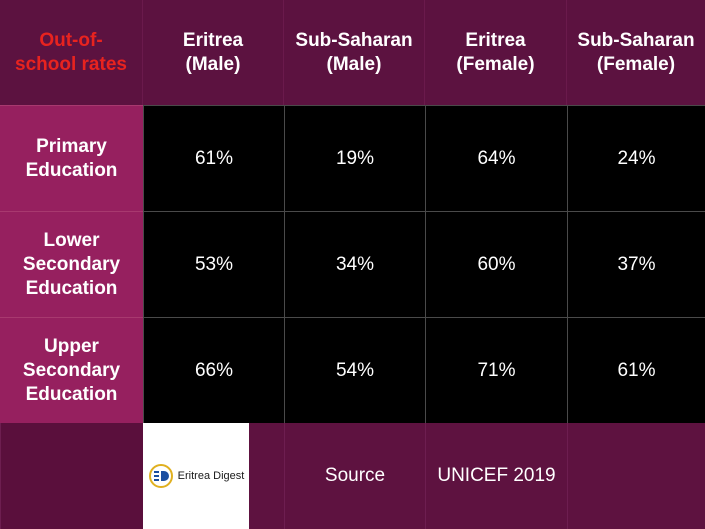 The height and width of the screenshot is (529, 705). I want to click on value-cell: 19%, so click(354, 158).